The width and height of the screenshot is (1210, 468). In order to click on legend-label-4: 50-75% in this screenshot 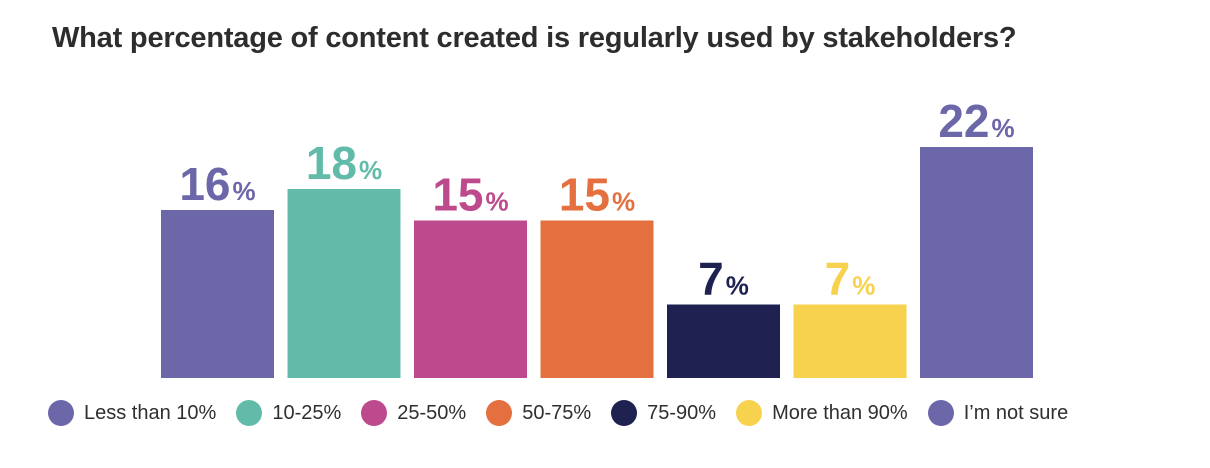, I will do `click(557, 412)`.